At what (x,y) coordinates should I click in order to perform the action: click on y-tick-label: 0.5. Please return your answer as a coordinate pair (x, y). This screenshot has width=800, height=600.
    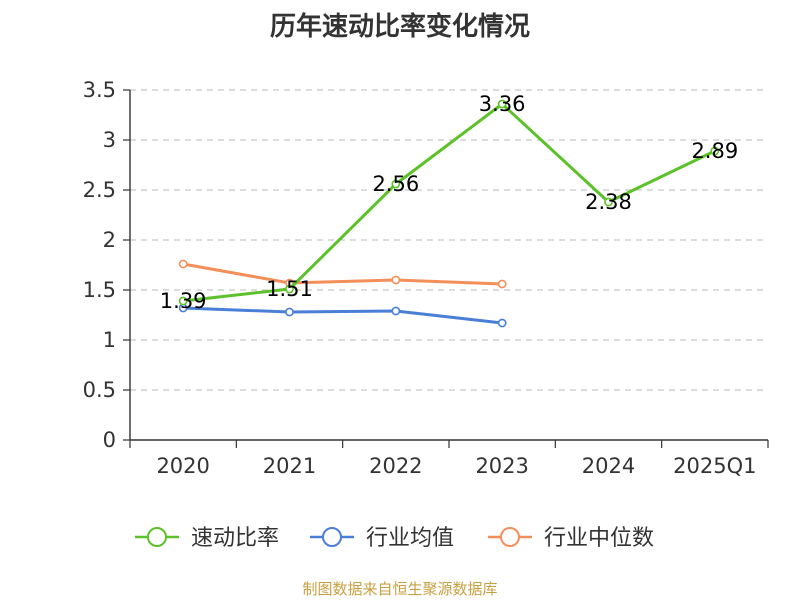
    Looking at the image, I should click on (99, 390).